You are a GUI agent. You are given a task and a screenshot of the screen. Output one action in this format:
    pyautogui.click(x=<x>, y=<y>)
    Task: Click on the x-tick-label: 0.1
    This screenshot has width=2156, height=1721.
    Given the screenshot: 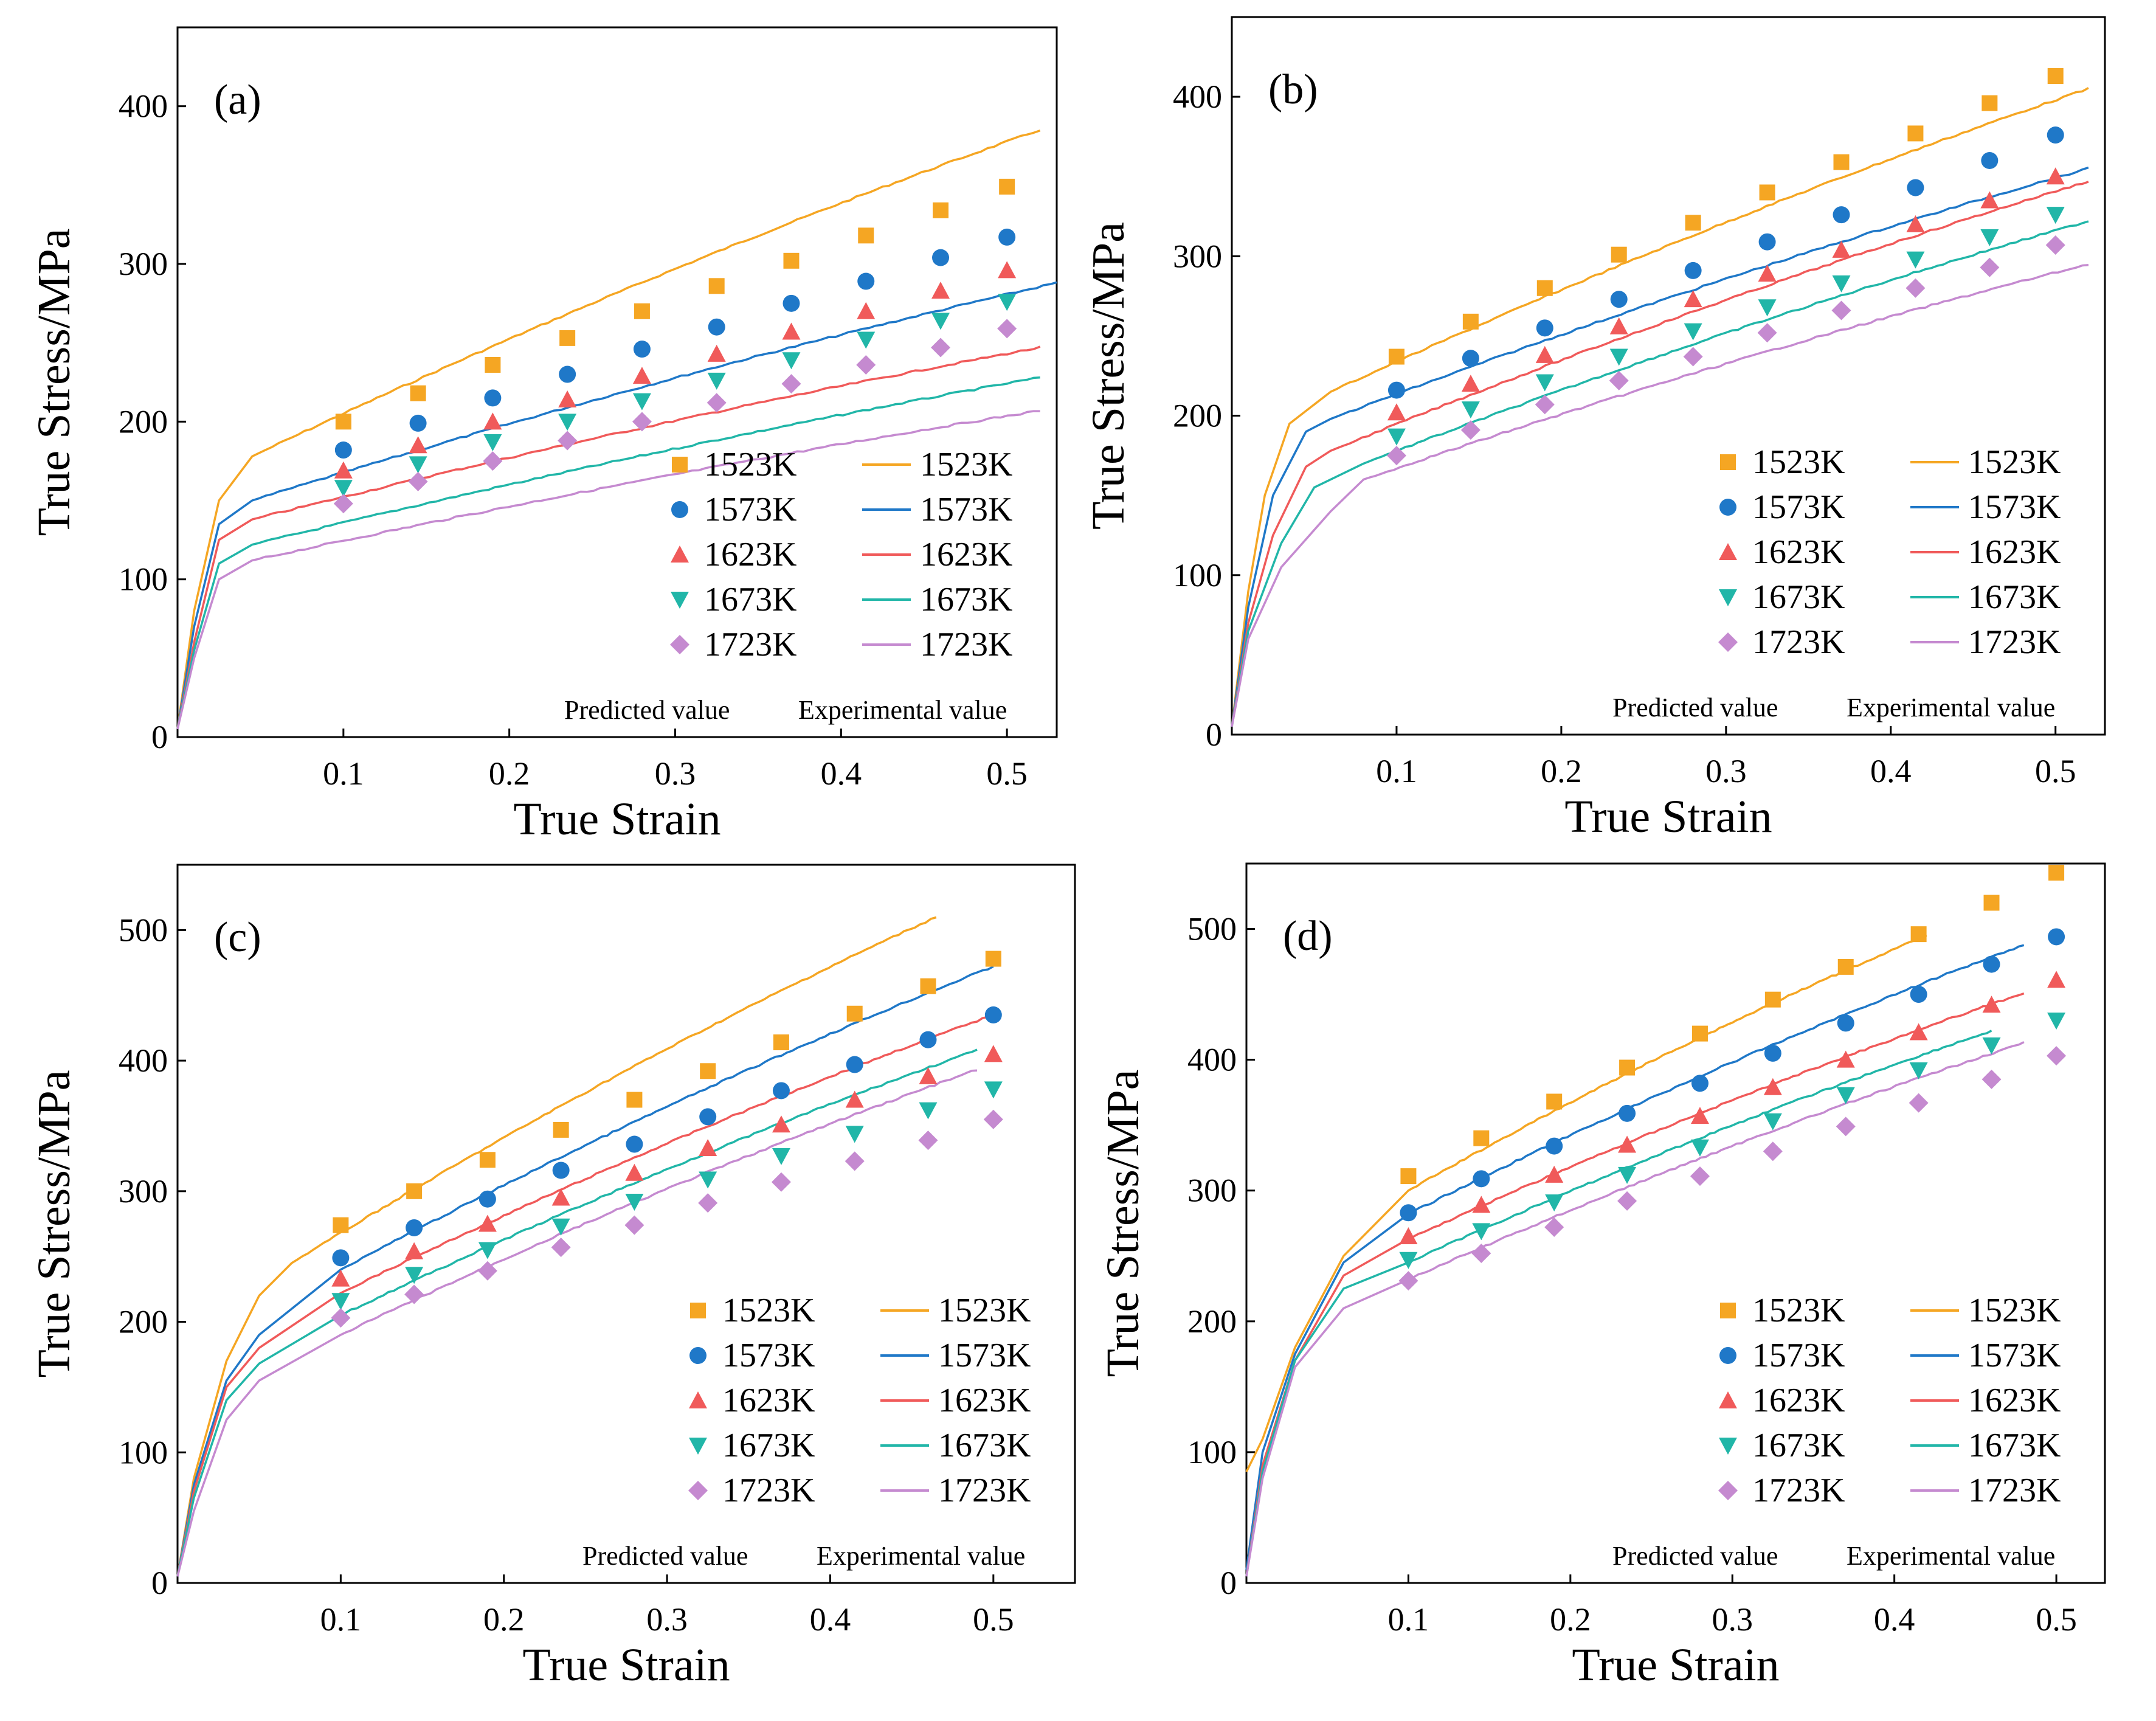 What is the action you would take?
    pyautogui.click(x=344, y=773)
    